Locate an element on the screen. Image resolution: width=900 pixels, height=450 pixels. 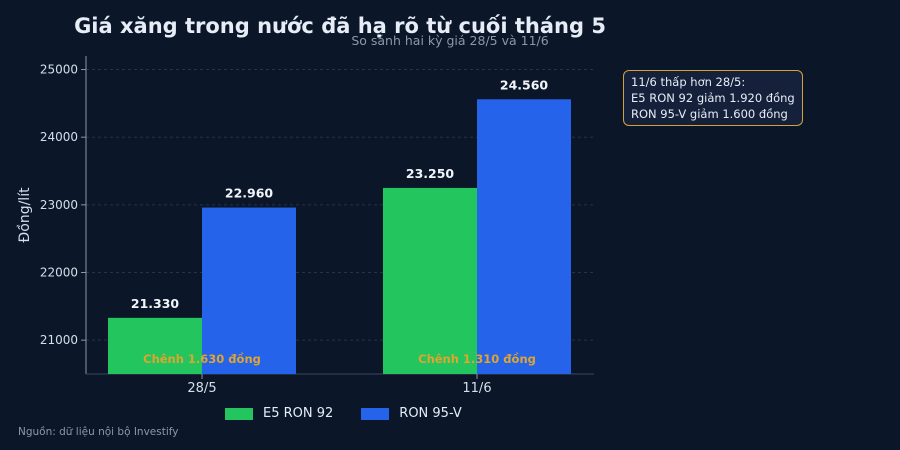
annotation-line-2: E5 RON 92 giảm 1.920 đồng is located at coordinates (713, 98).